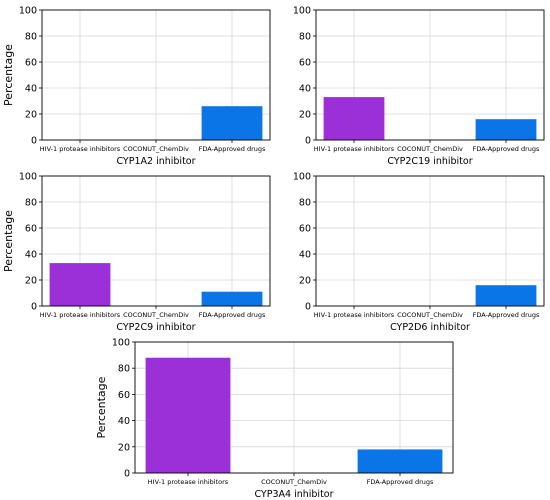  I want to click on x-axis-label: CYP2C19 inhibitor, so click(429, 161).